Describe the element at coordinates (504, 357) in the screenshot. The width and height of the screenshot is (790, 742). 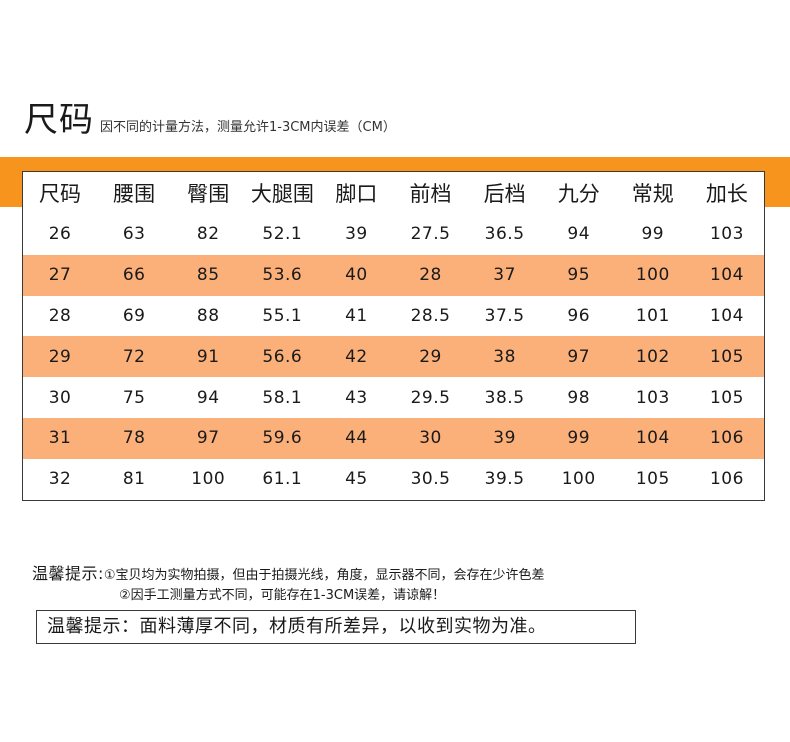
I see `table-cell: 38` at that location.